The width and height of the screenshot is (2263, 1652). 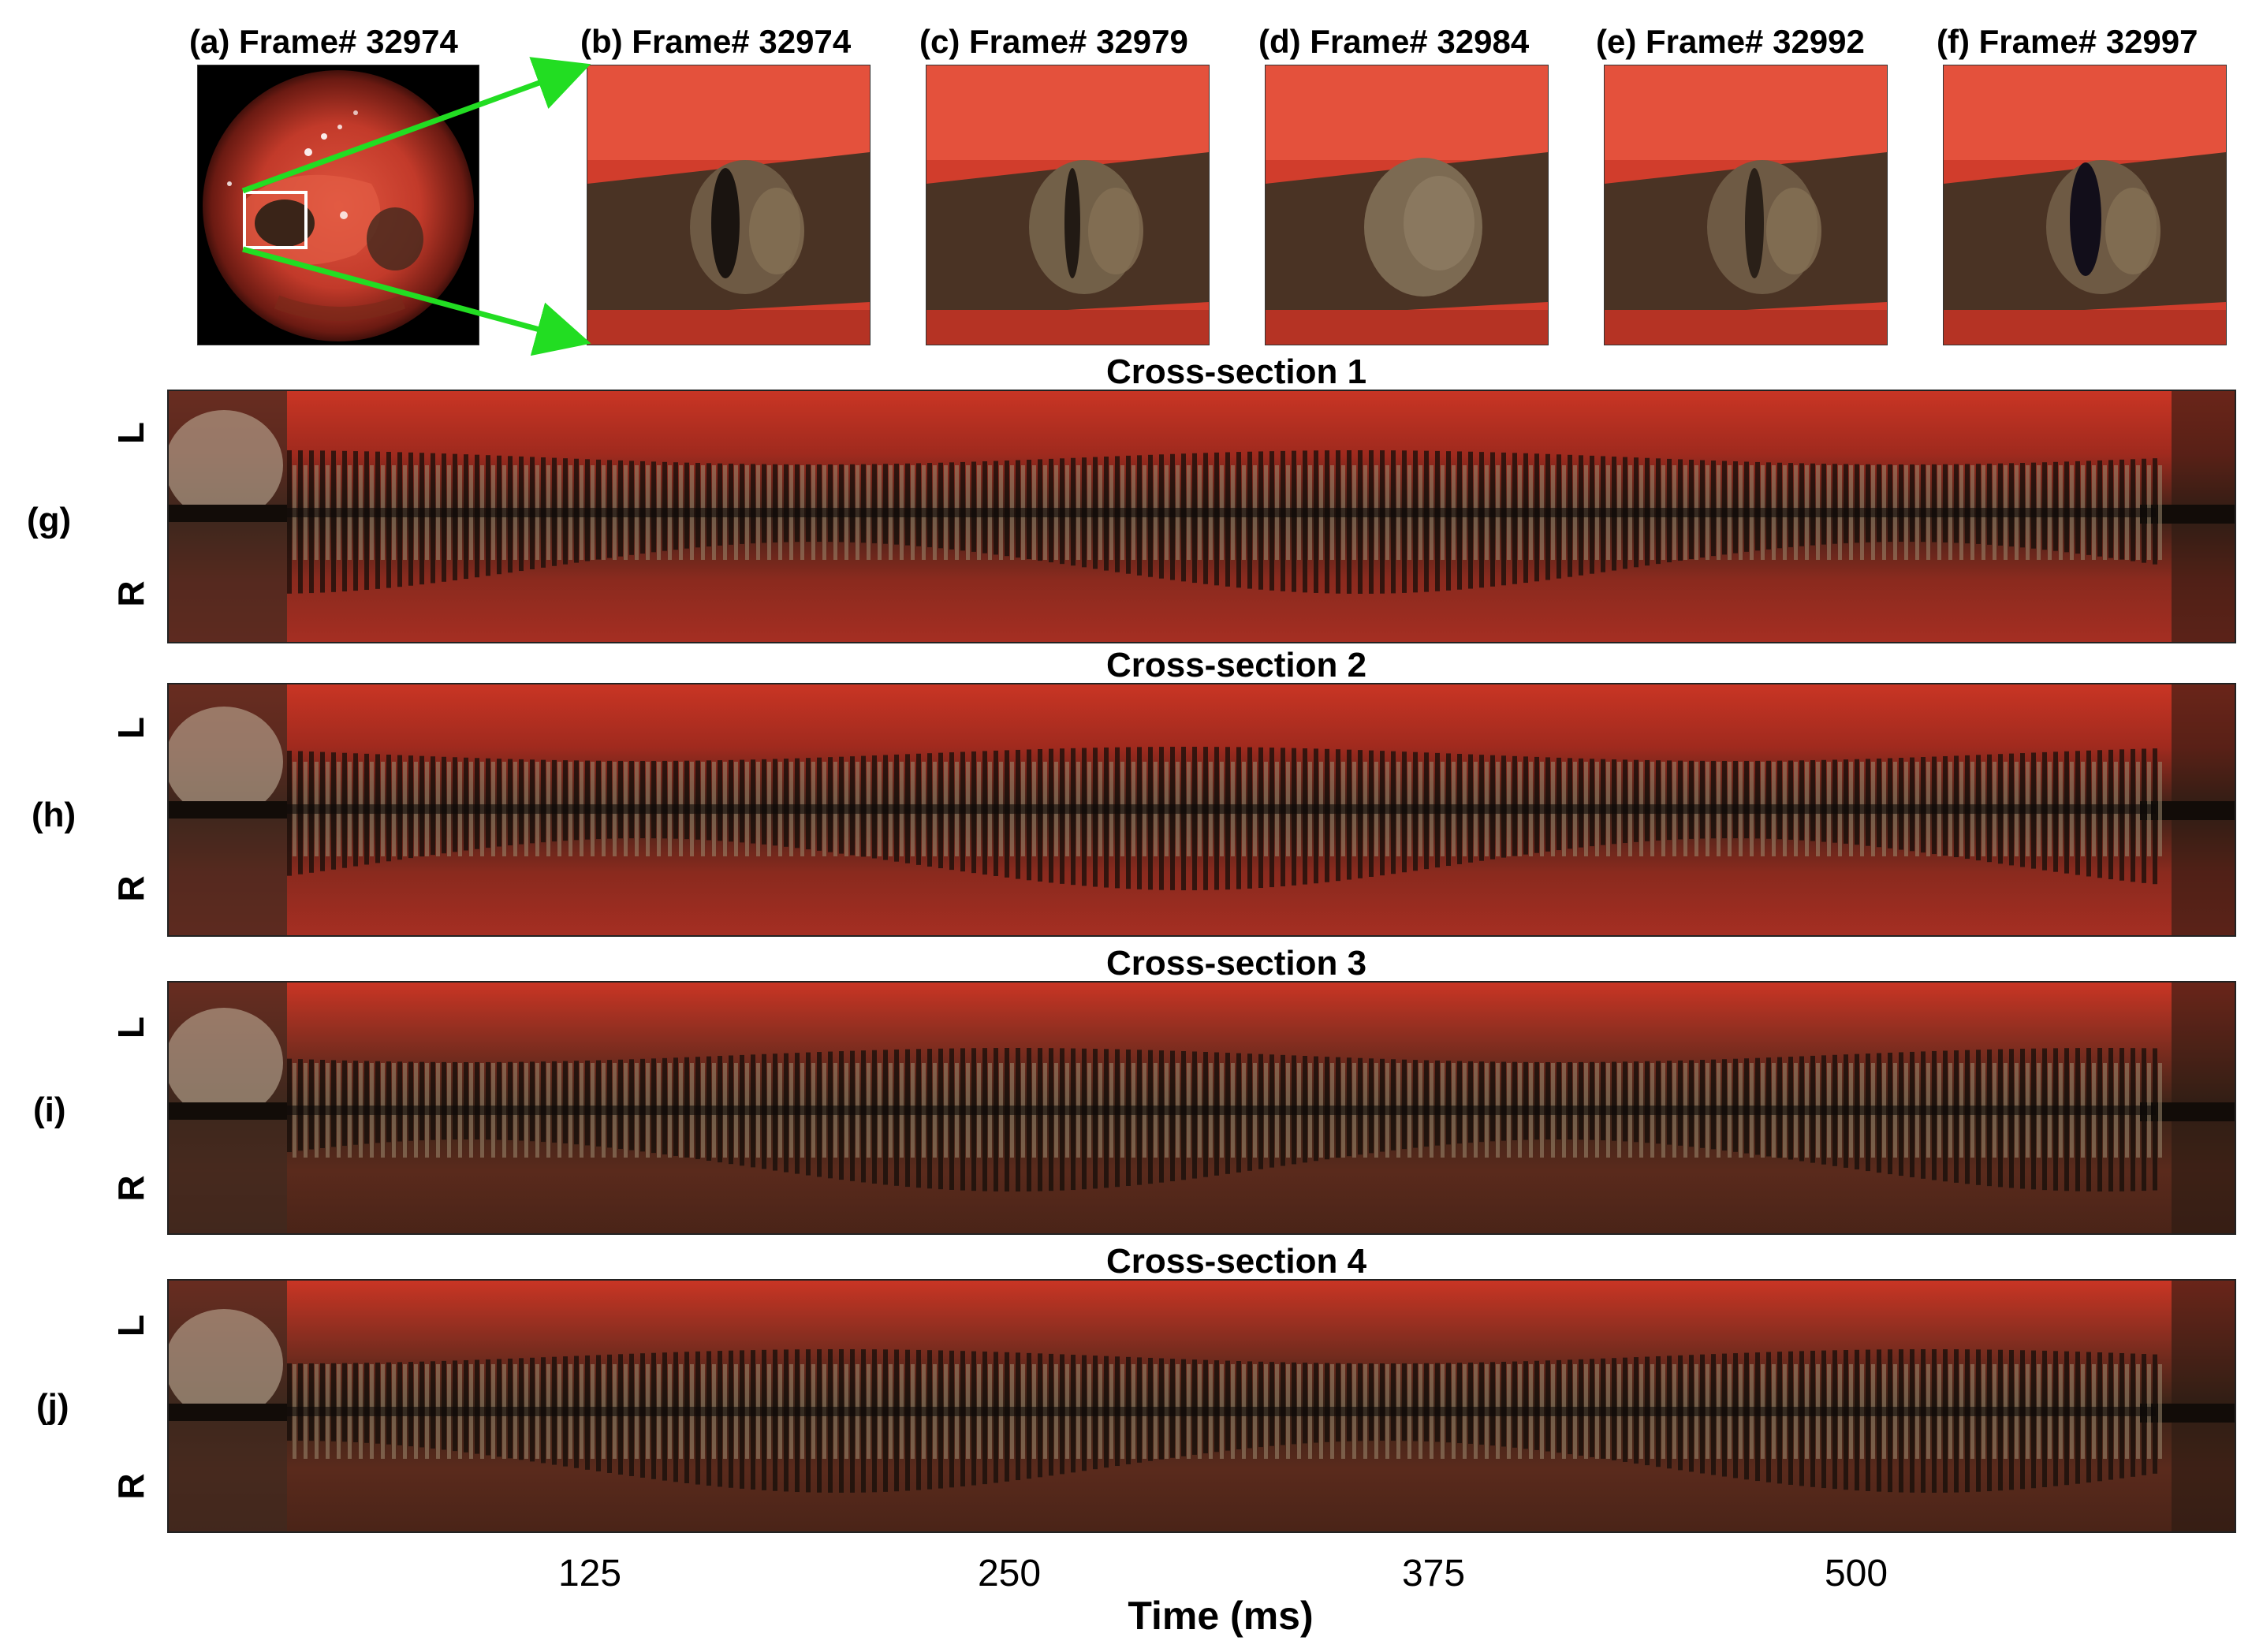 What do you see at coordinates (1407, 205) in the screenshot?
I see `panel-d-image` at bounding box center [1407, 205].